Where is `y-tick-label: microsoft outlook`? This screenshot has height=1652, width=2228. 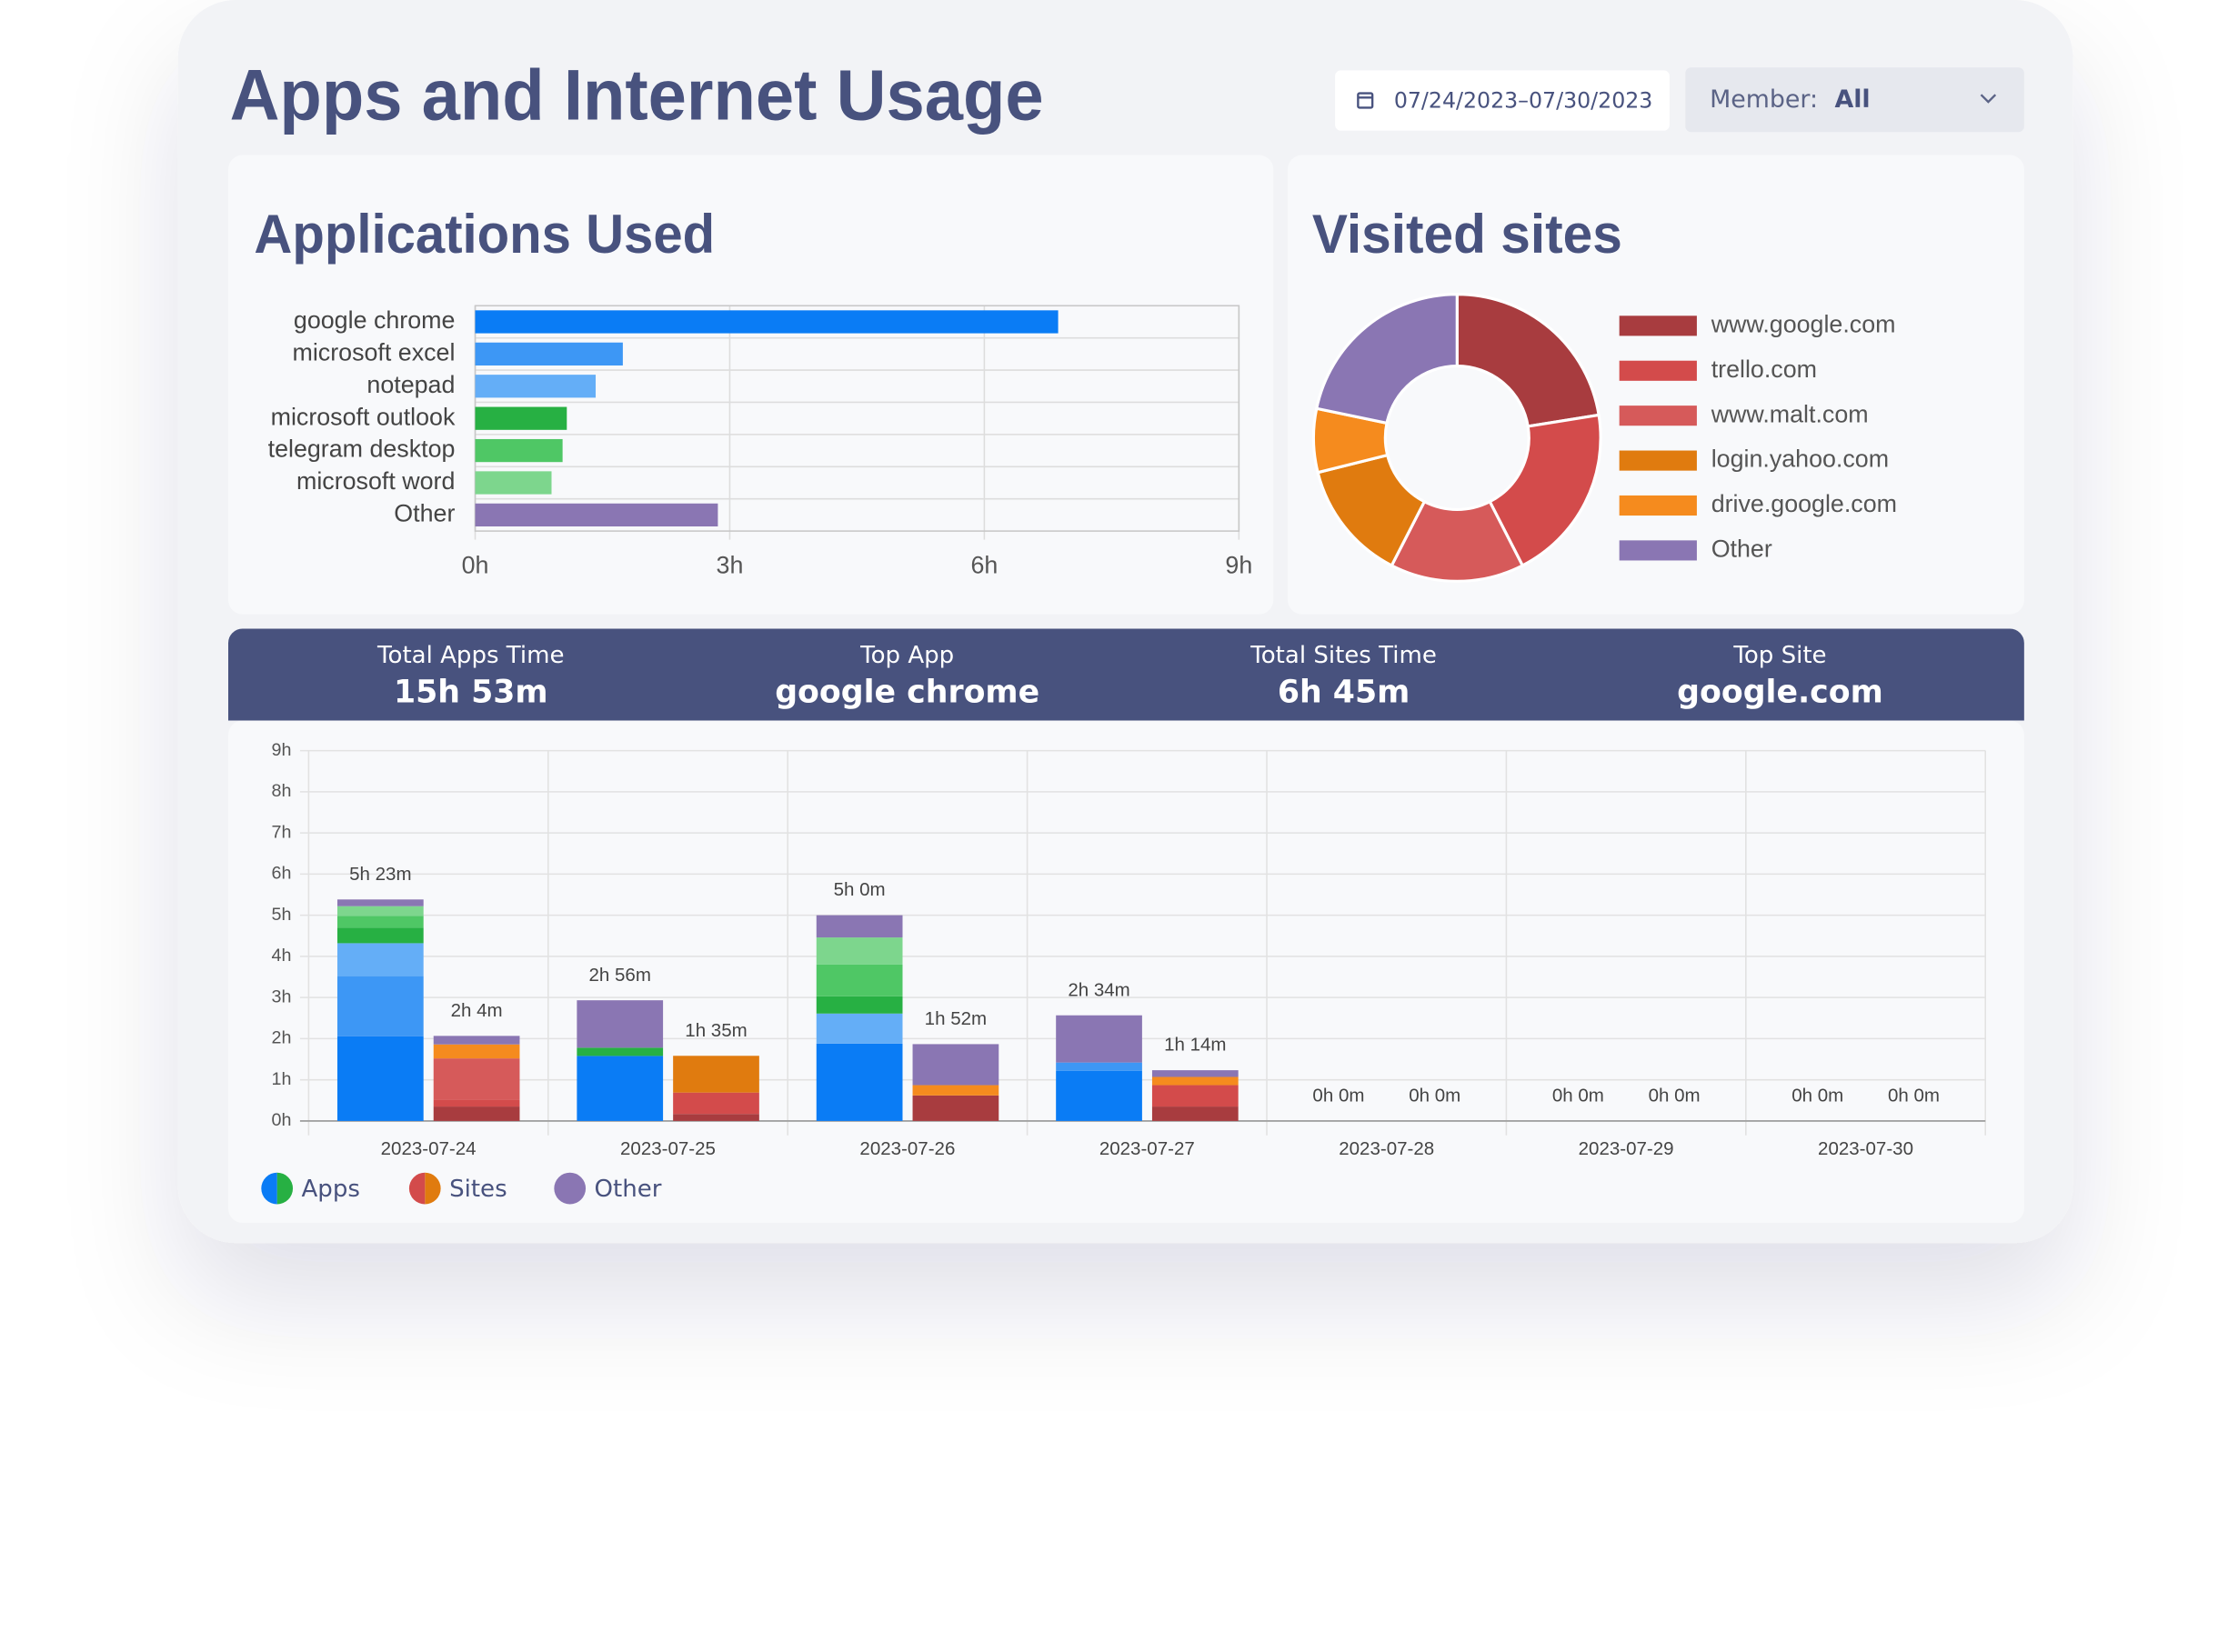 y-tick-label: microsoft outlook is located at coordinates (363, 416).